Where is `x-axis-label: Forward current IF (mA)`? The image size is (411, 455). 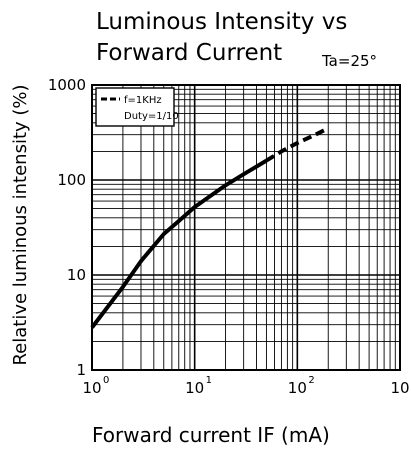 x-axis-label: Forward current IF (mA) is located at coordinates (211, 435).